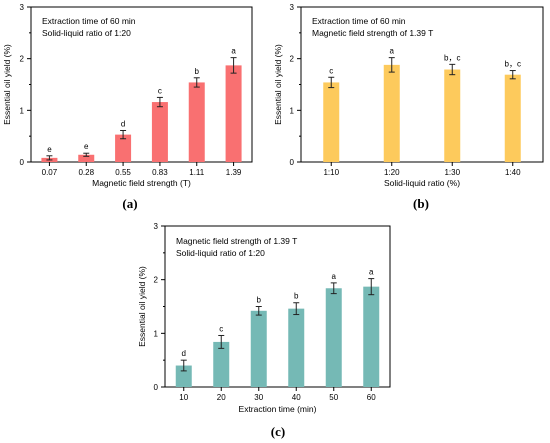 The height and width of the screenshot is (443, 550). I want to click on x-axis-label: Solid-liquid ratio (%), so click(422, 183).